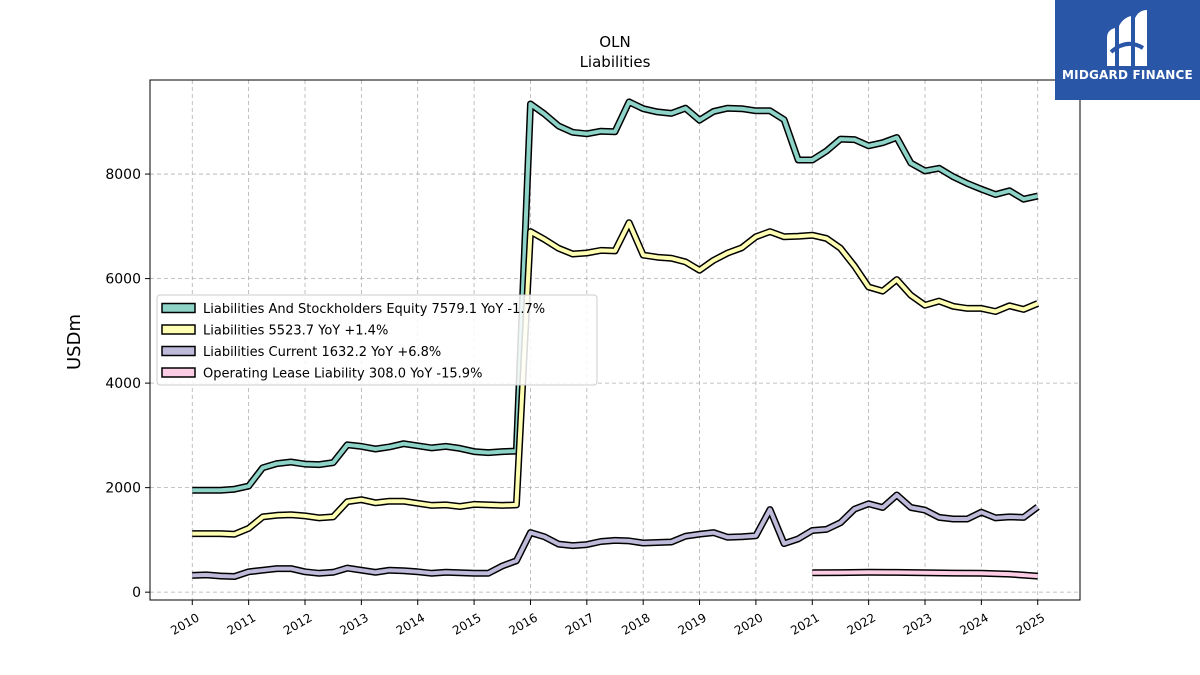 The image size is (1200, 675). What do you see at coordinates (184, 623) in the screenshot?
I see `x-tick-label: 2010` at bounding box center [184, 623].